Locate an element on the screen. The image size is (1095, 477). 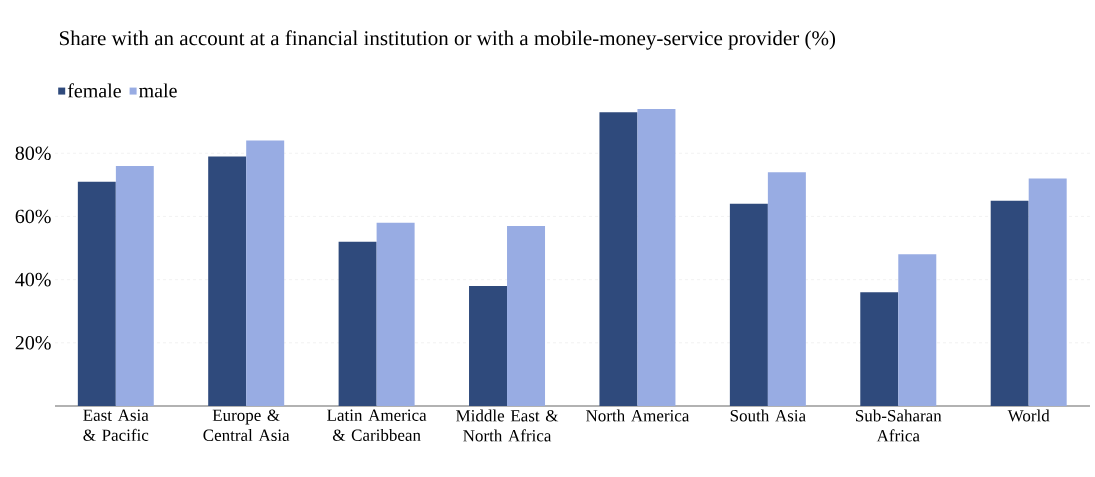
x-tick-label: Sub-Saharan Africa is located at coordinates (898, 425).